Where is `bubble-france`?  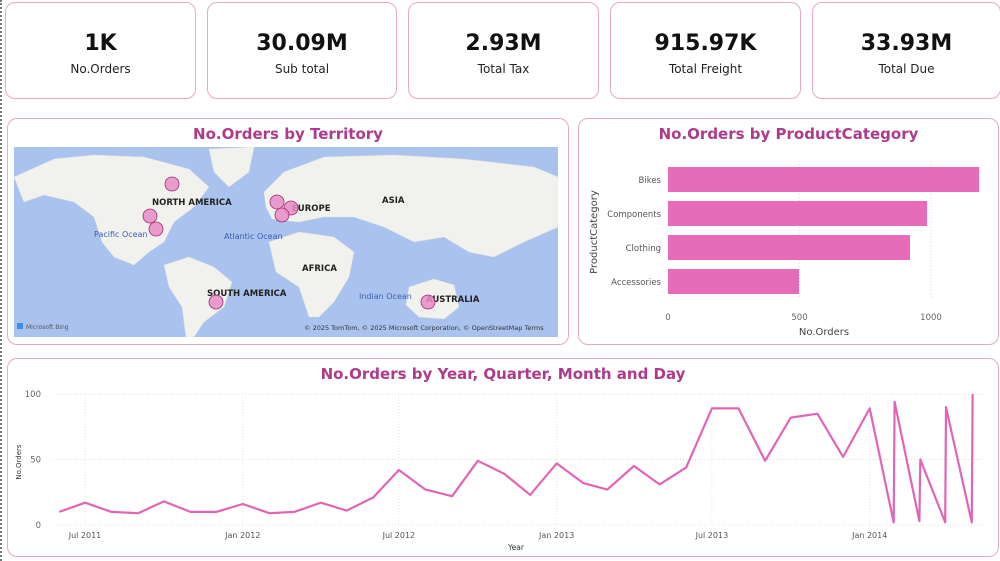
bubble-france is located at coordinates (282, 215).